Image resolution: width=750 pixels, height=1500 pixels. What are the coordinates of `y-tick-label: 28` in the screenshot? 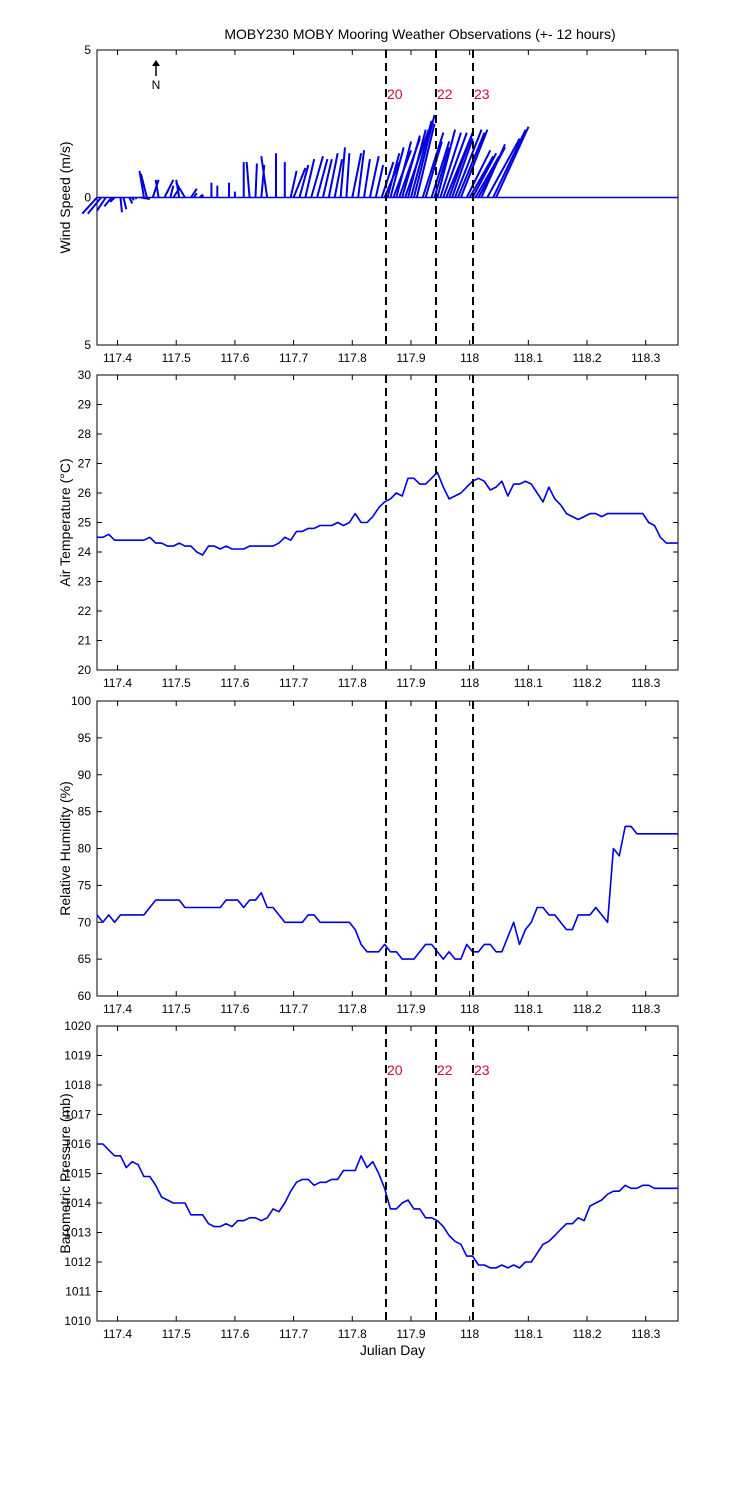 It's located at (85, 434).